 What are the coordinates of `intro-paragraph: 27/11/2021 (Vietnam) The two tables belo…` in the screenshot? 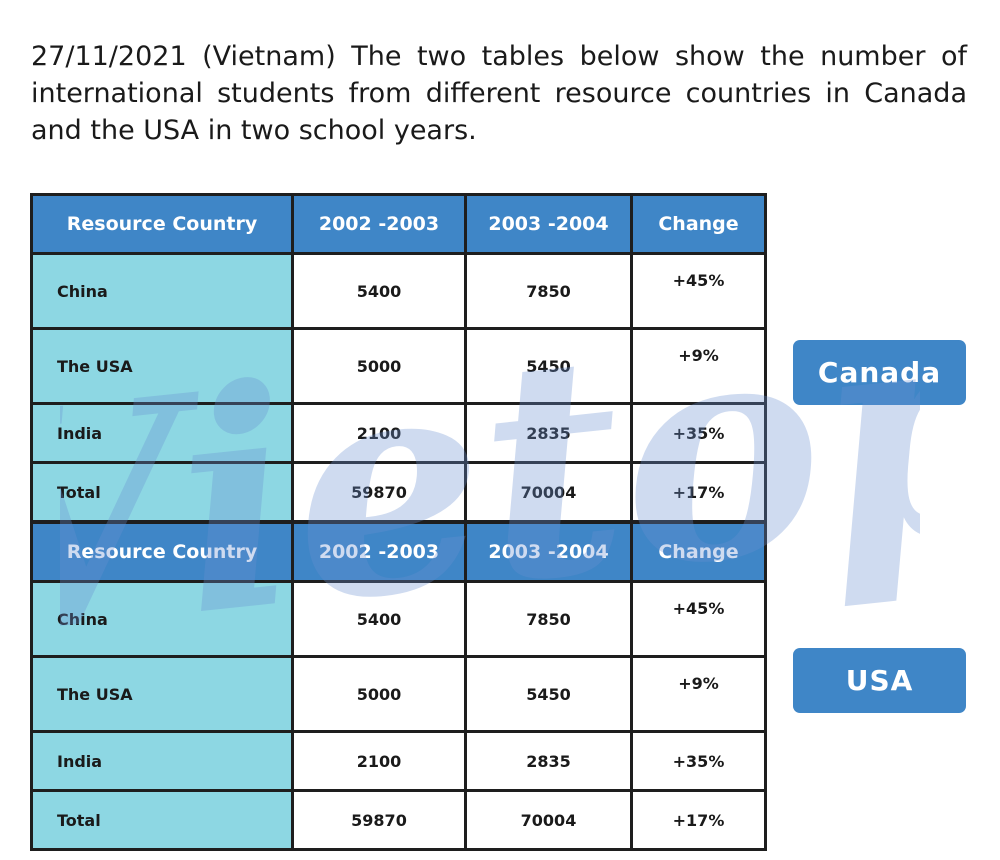 It's located at (499, 93).